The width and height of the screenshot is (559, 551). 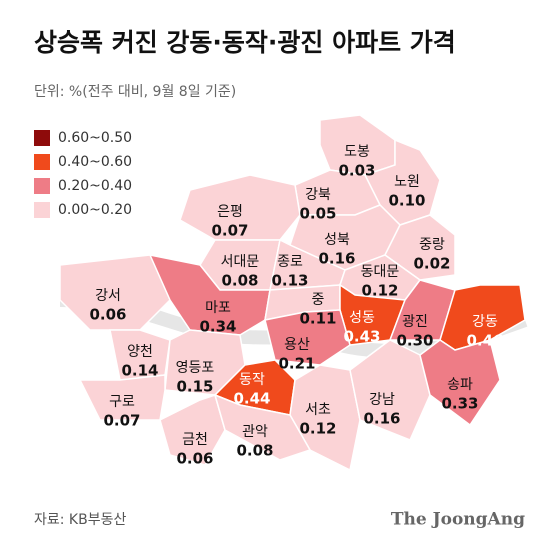 I want to click on district-name: 노원, so click(x=407, y=182).